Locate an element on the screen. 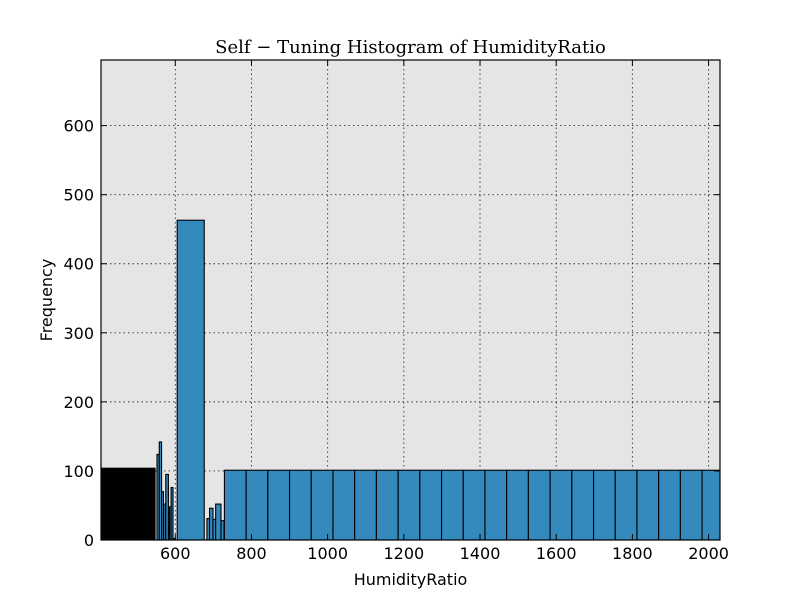 This screenshot has width=800, height=600. y-tick-label: 0 is located at coordinates (89, 540).